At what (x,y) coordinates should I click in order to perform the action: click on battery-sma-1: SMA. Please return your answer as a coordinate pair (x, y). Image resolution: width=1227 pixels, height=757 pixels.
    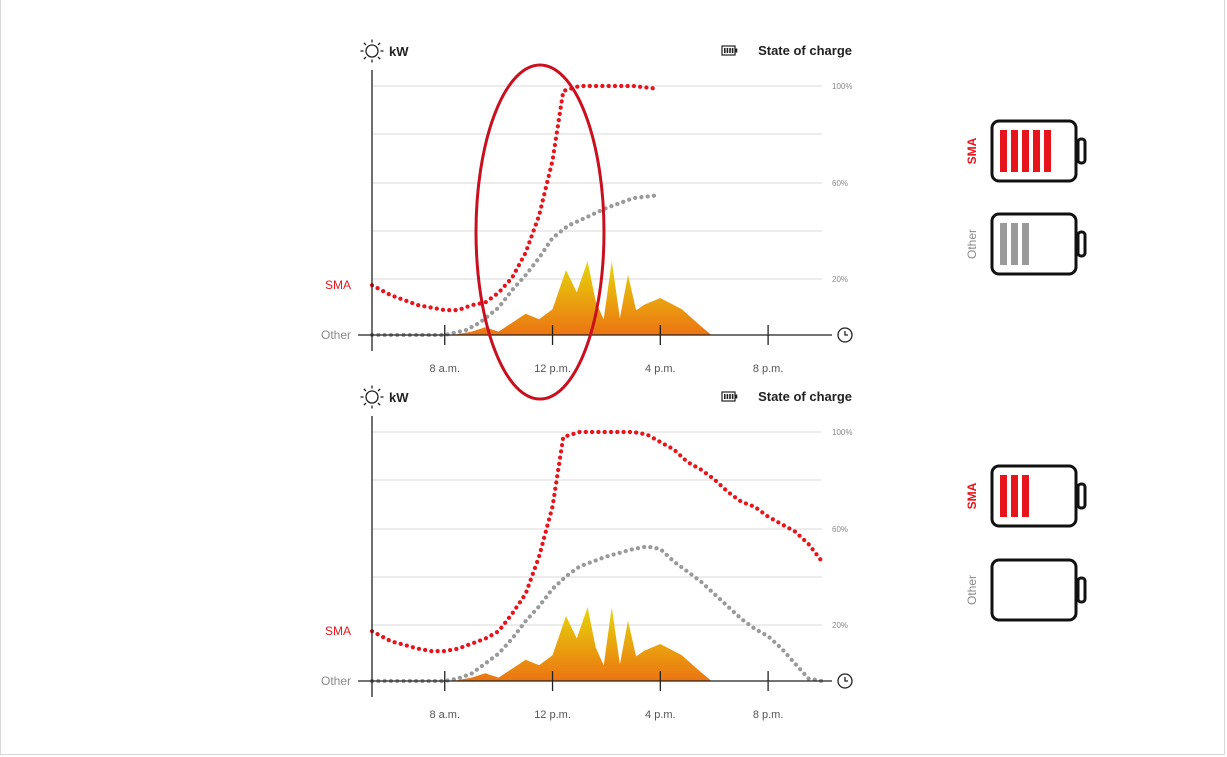
    Looking at the image, I should click on (1026, 151).